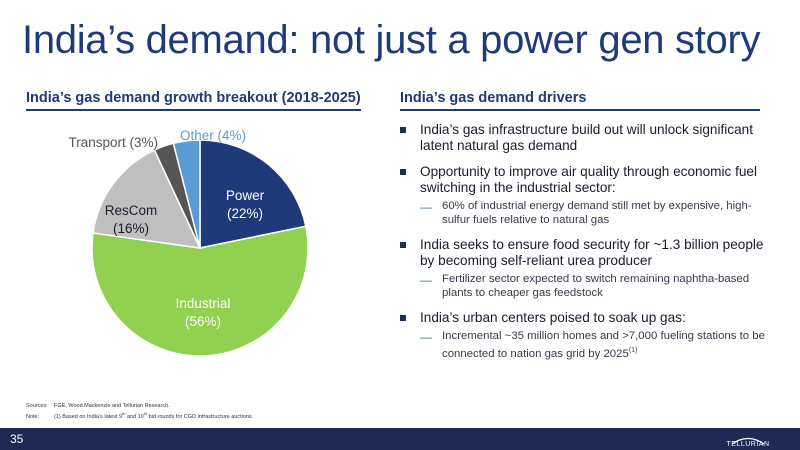  I want to click on pie-slice-rescom, so click(147, 199).